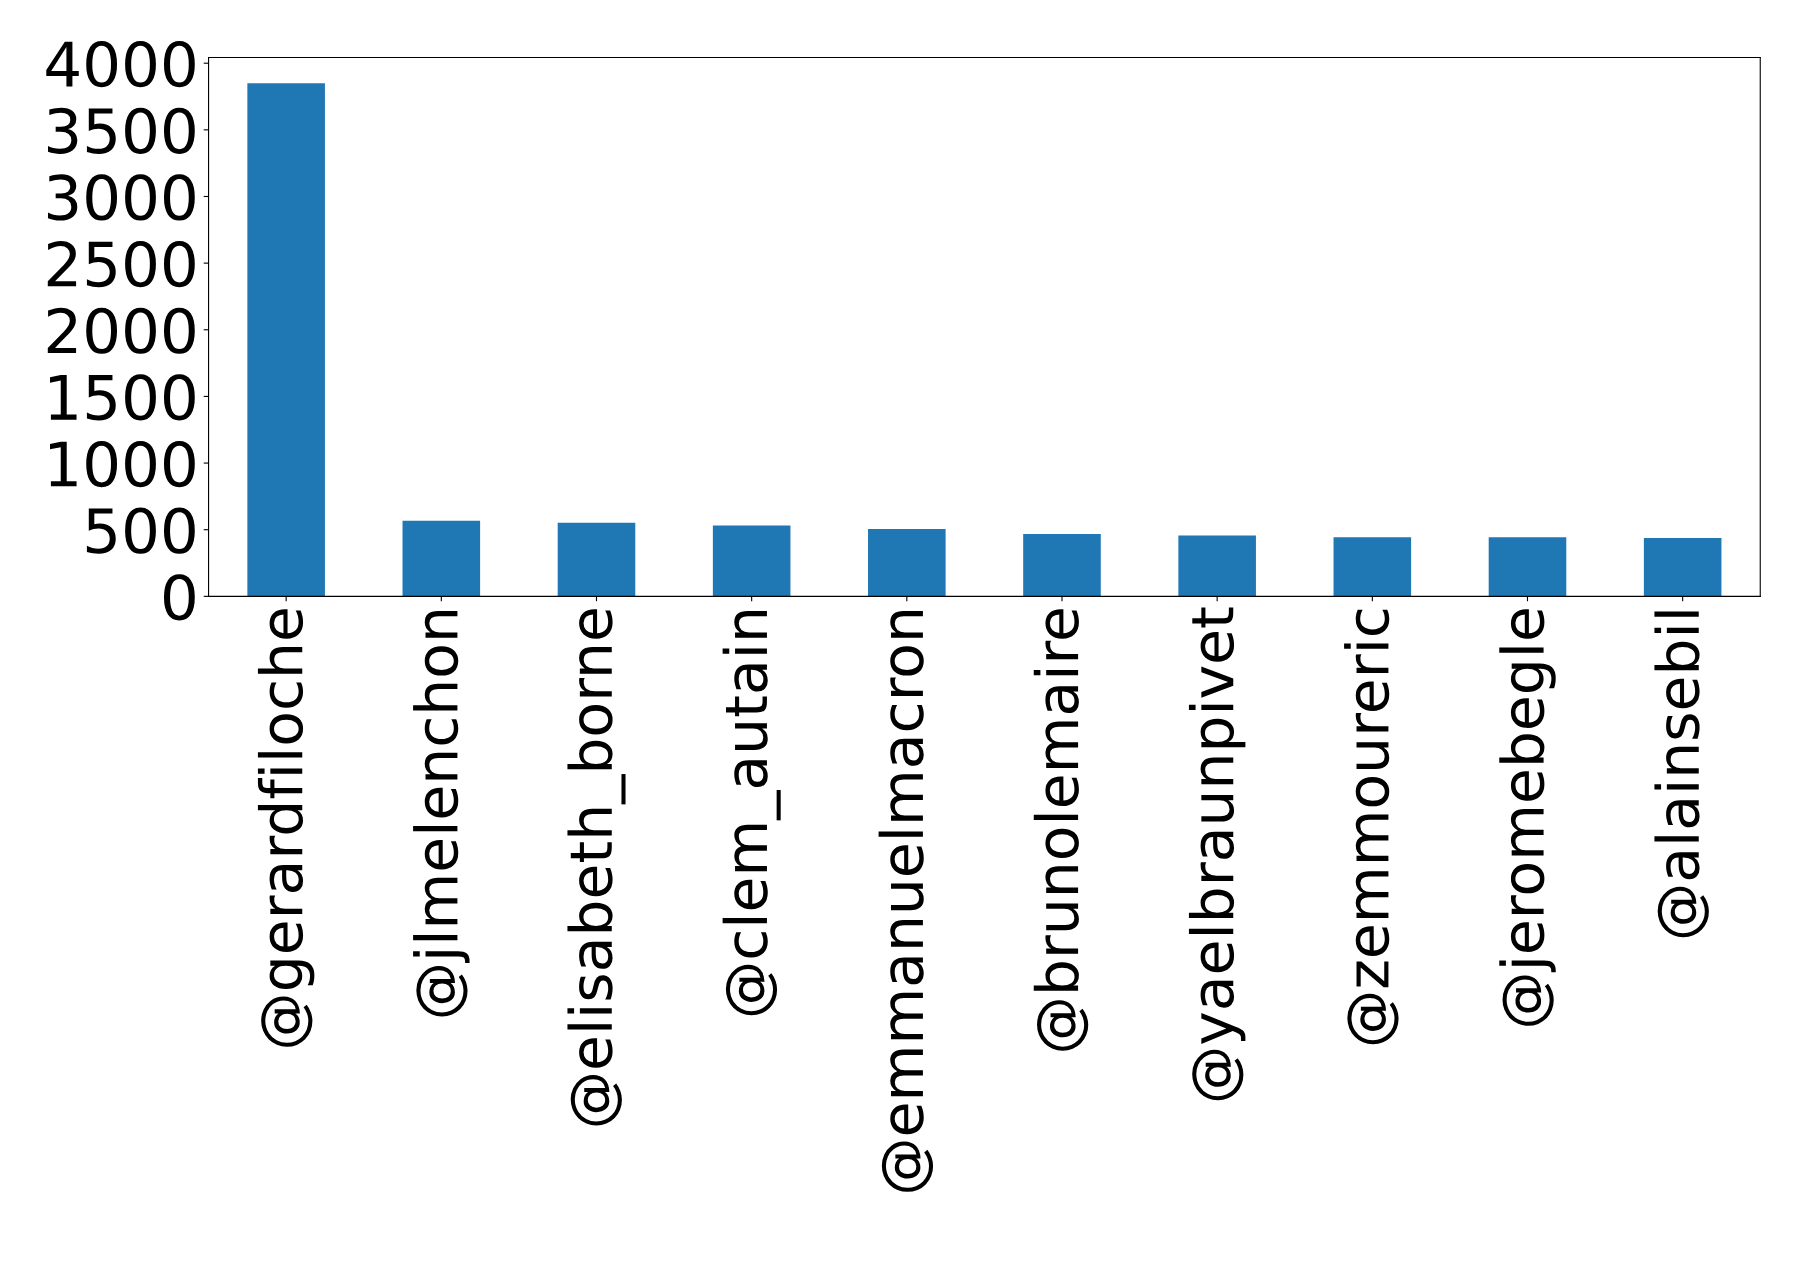 This screenshot has height=1277, width=1798. I want to click on x-tick-label: @jeromebegle, so click(1527, 817).